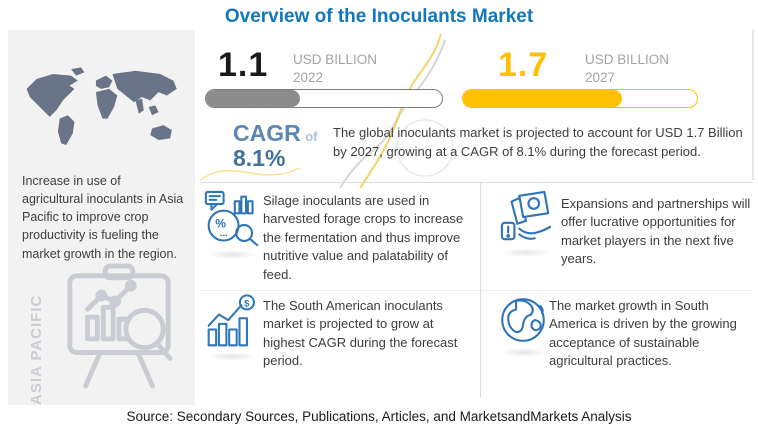  I want to click on market-2022-value: 1.1, so click(243, 65).